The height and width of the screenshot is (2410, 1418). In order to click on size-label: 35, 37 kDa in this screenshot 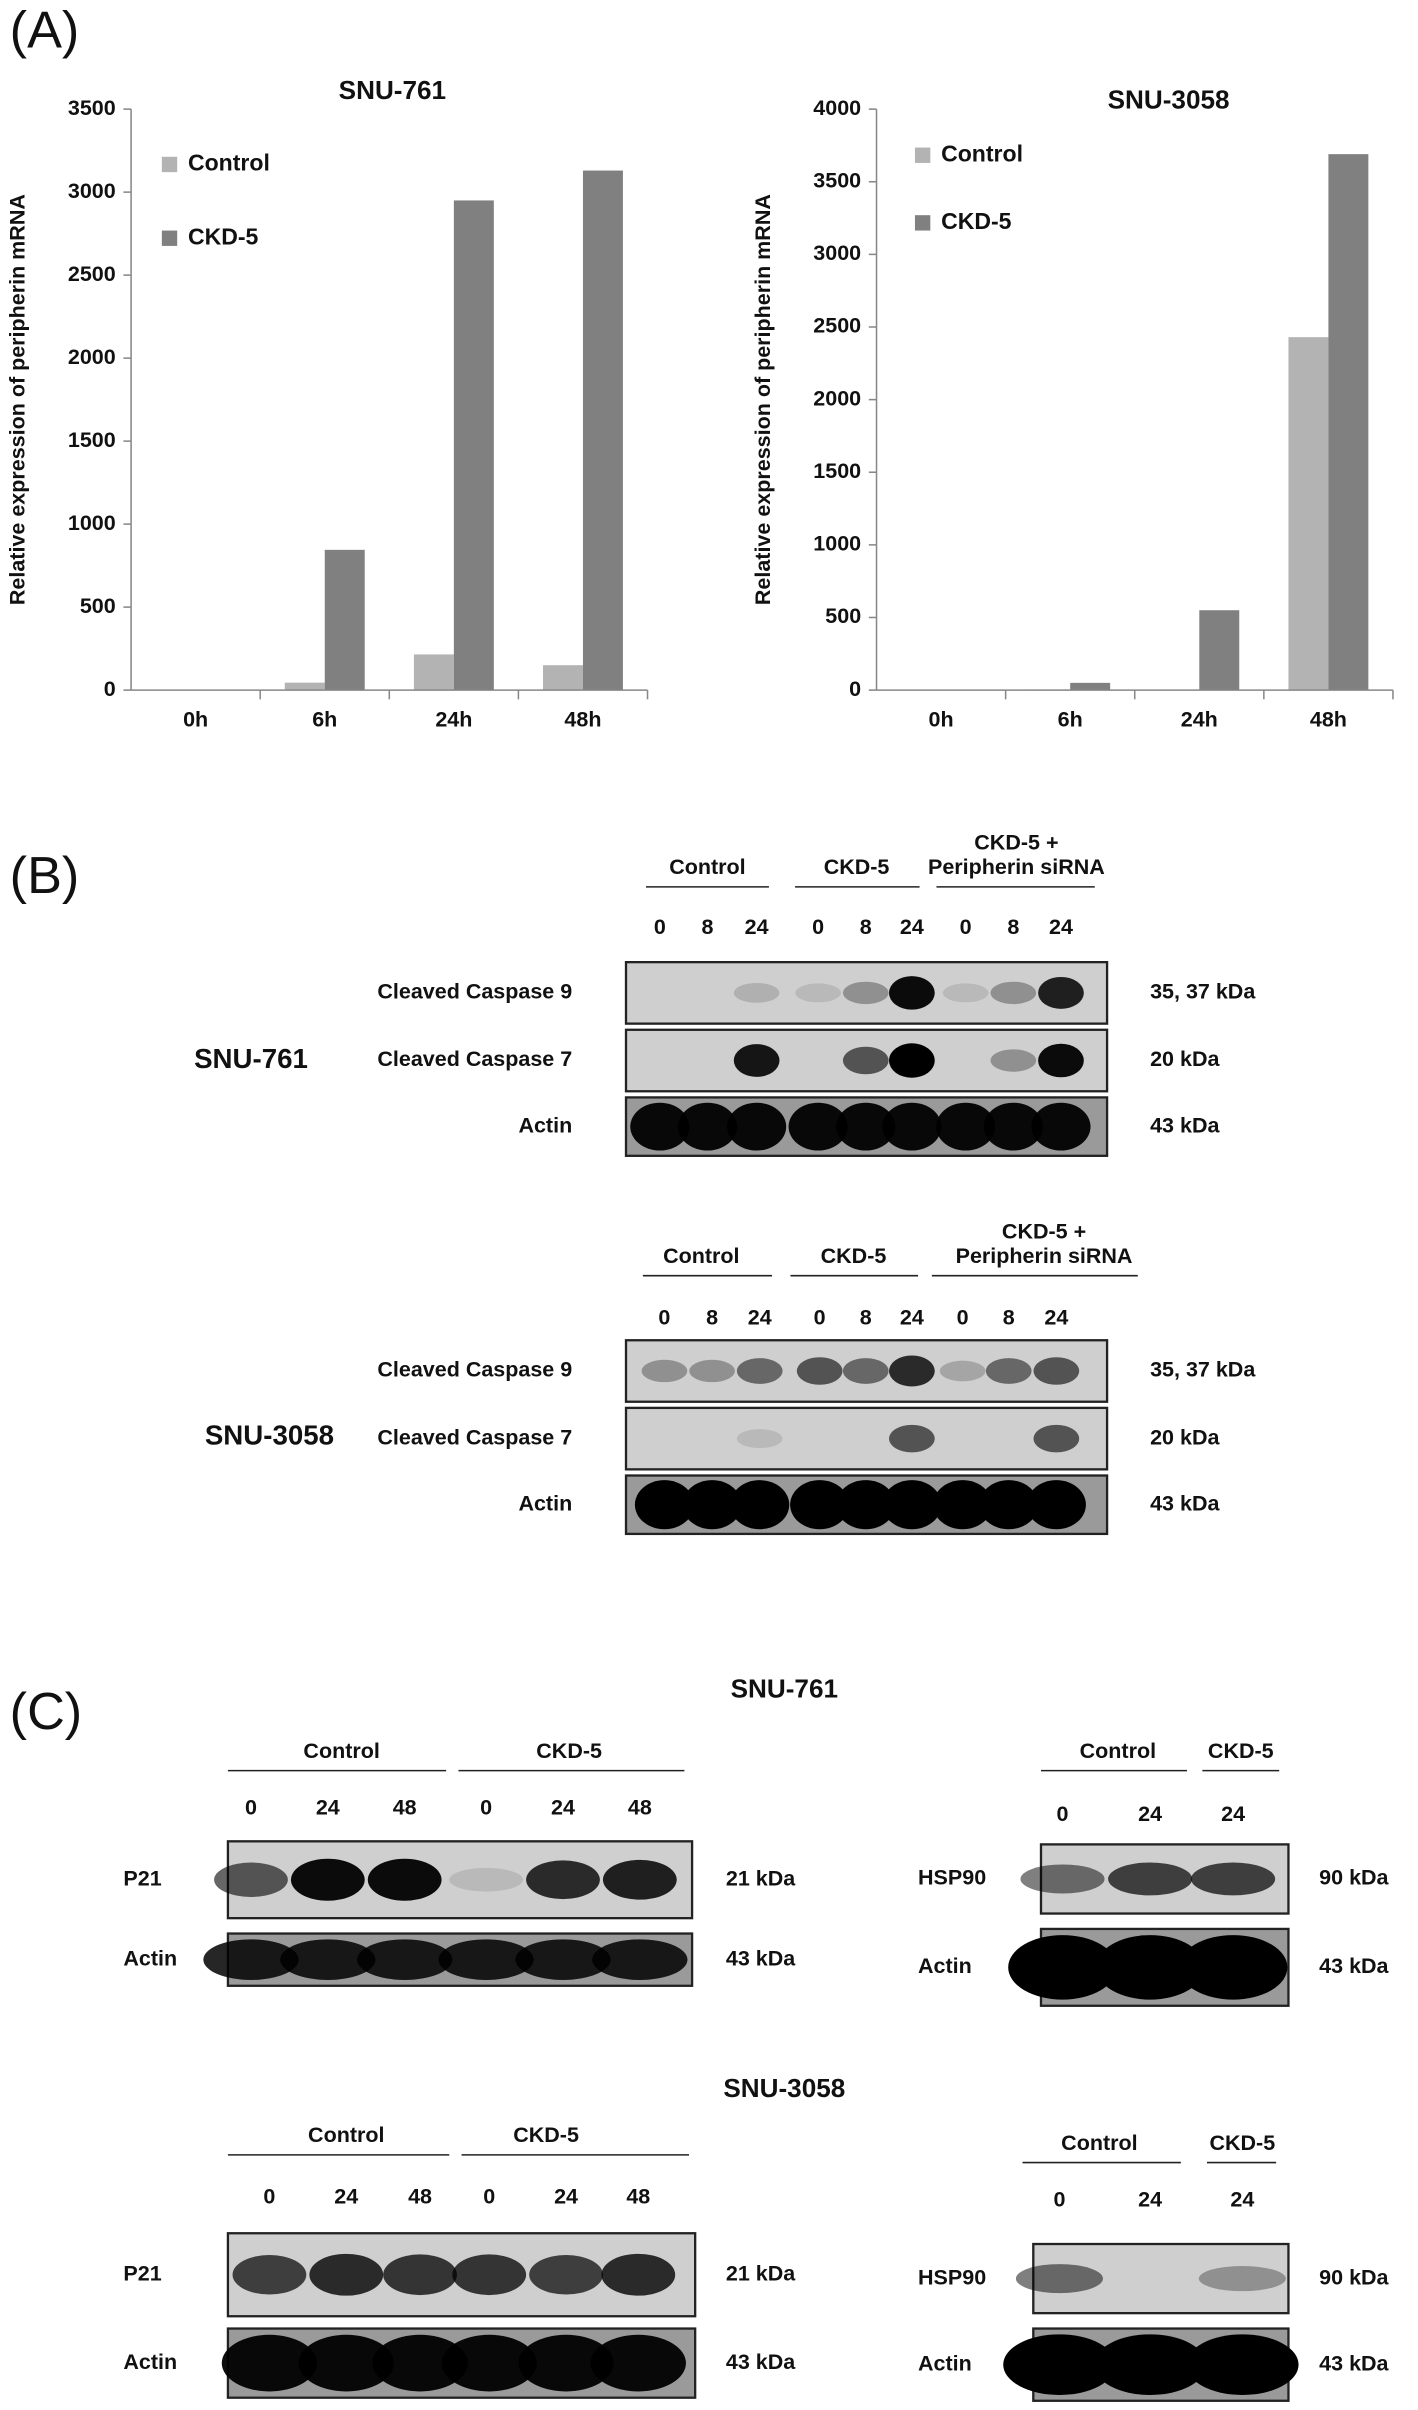, I will do `click(1203, 1370)`.